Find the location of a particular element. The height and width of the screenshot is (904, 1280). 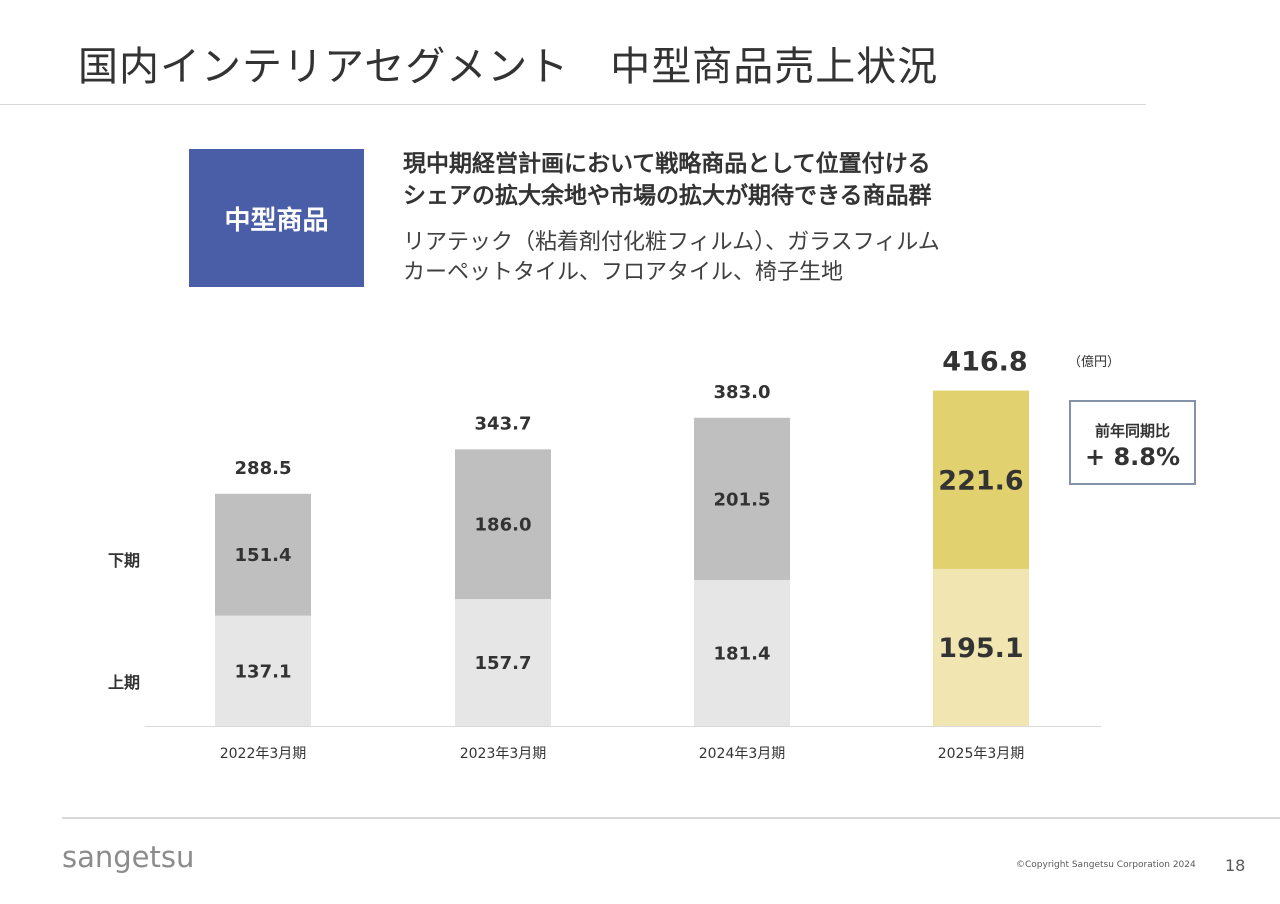

bar-label-first-half: 181.4 is located at coordinates (742, 653).